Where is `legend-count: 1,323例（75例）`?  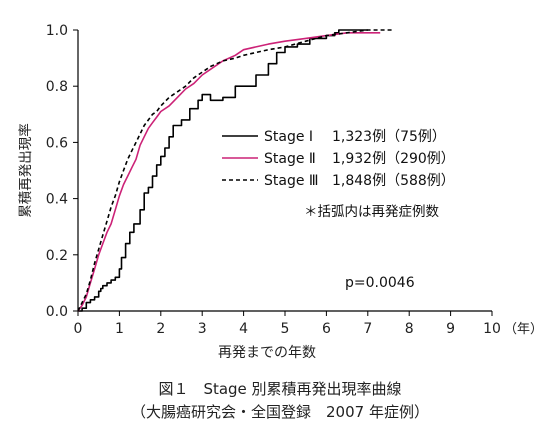
legend-count: 1,323例（75例） is located at coordinates (389, 137).